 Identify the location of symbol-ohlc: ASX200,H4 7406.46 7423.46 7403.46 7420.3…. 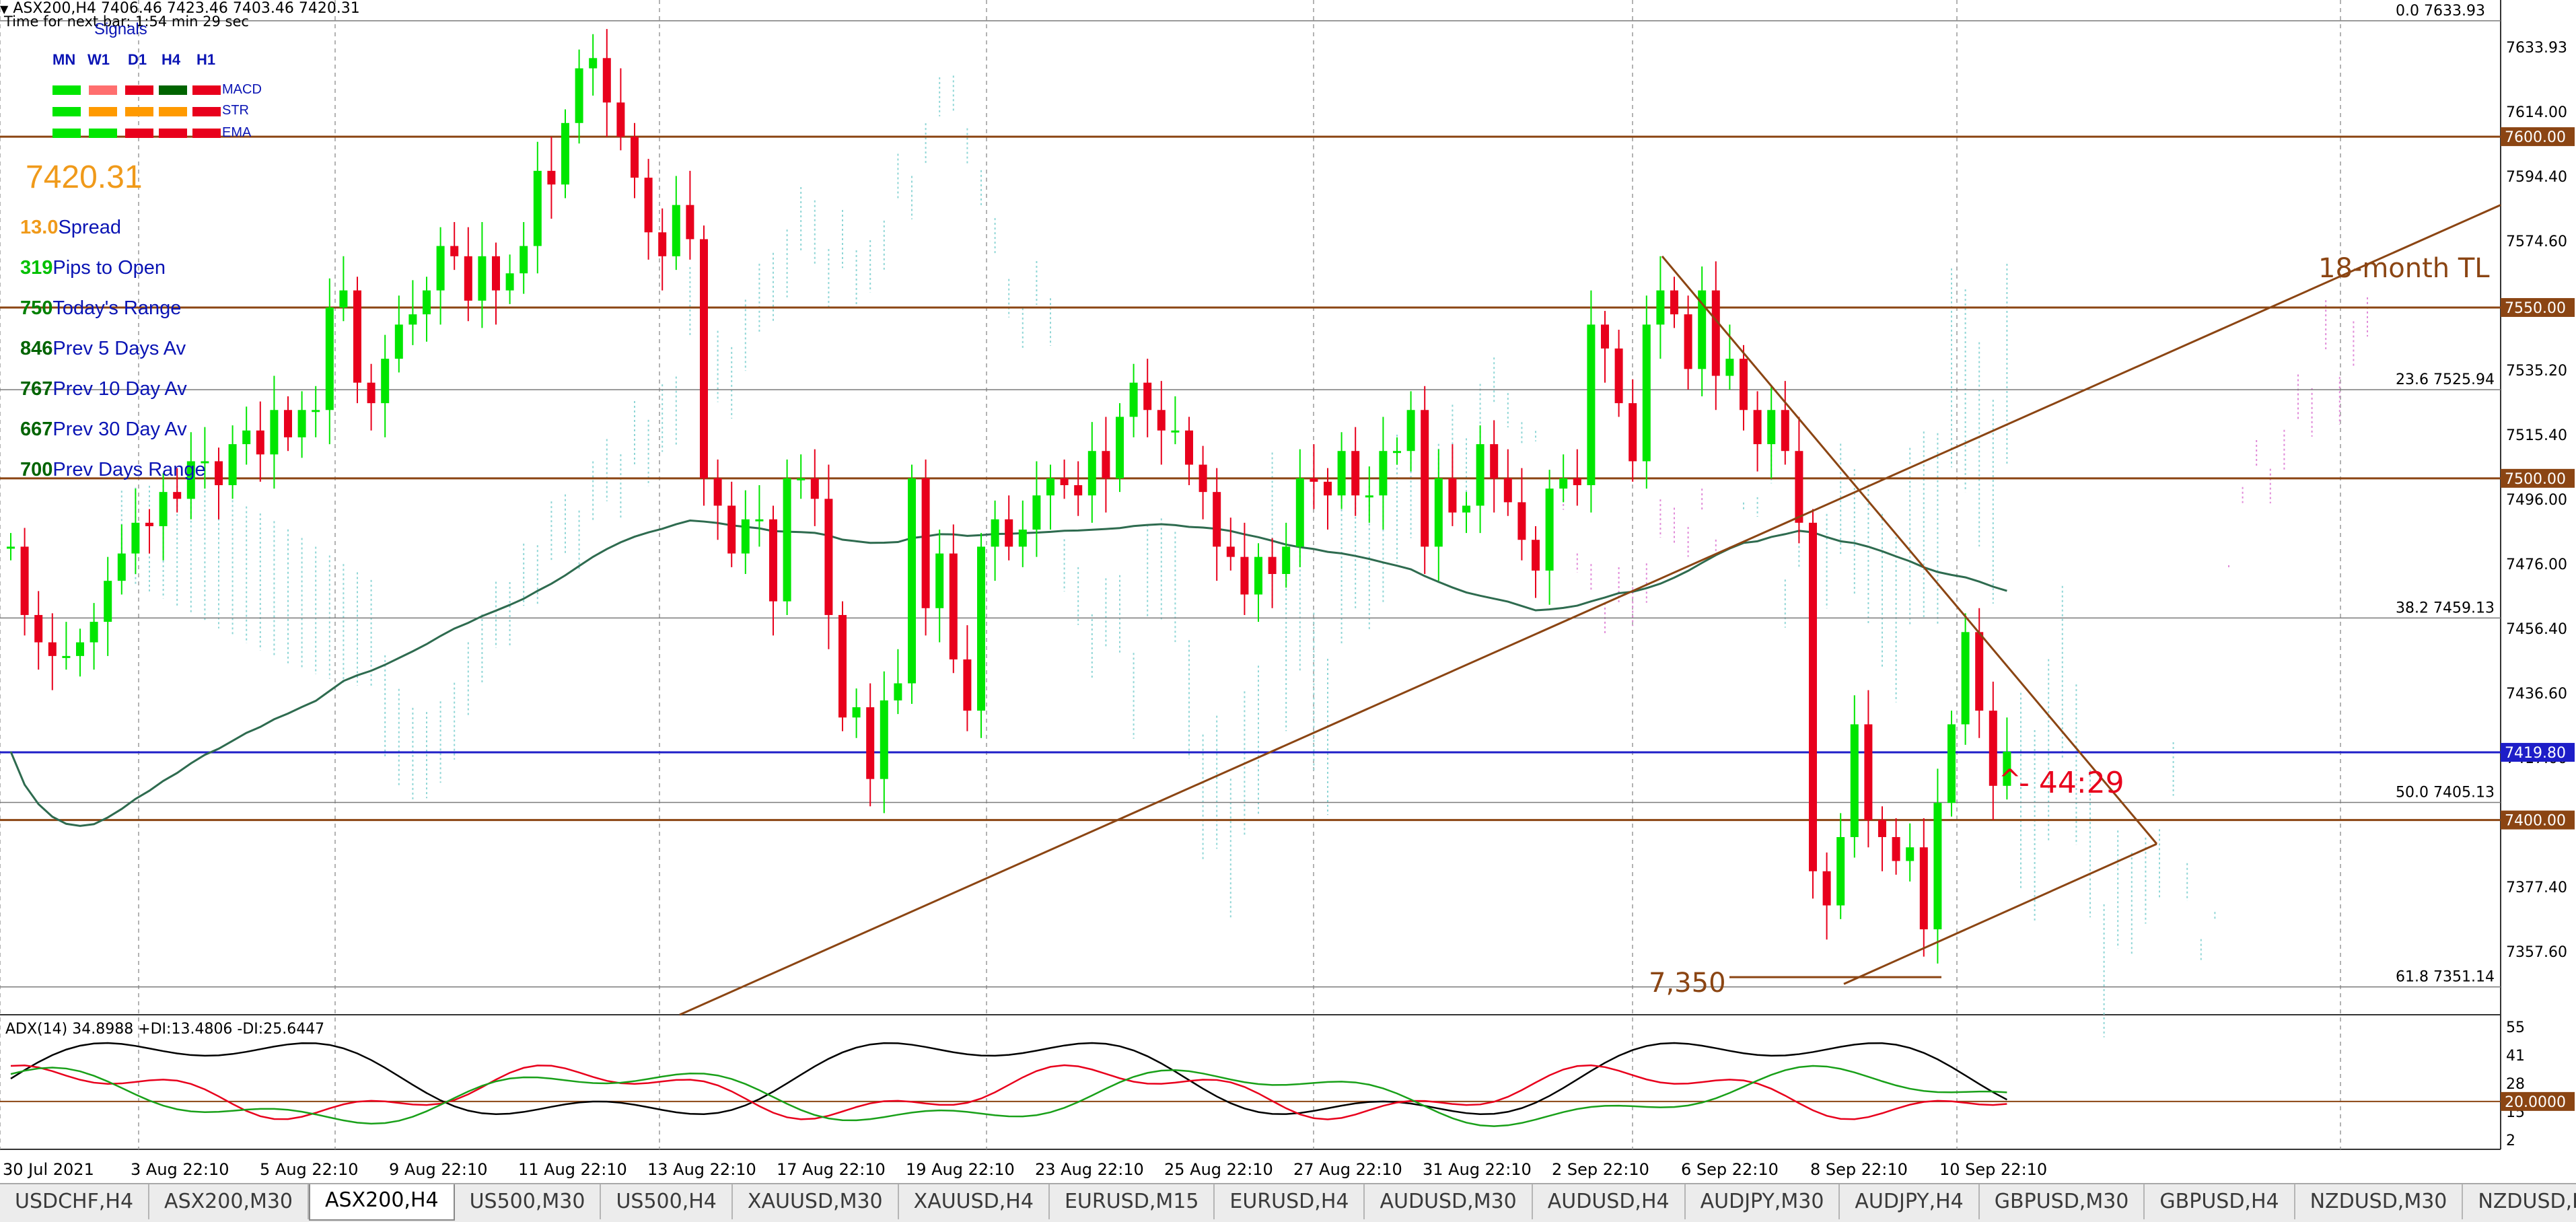
(186, 8).